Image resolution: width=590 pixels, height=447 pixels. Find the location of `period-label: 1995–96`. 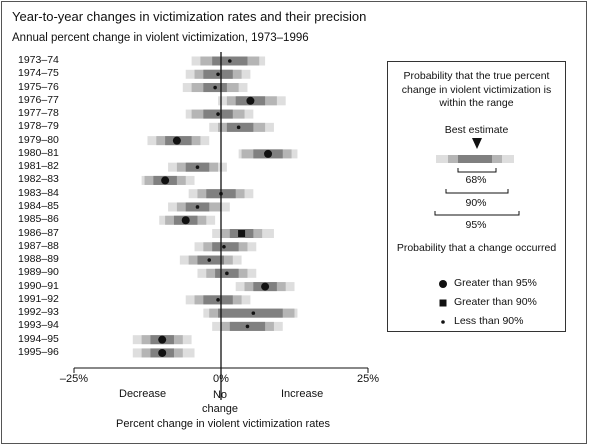

period-label: 1995–96 is located at coordinates (38, 351).